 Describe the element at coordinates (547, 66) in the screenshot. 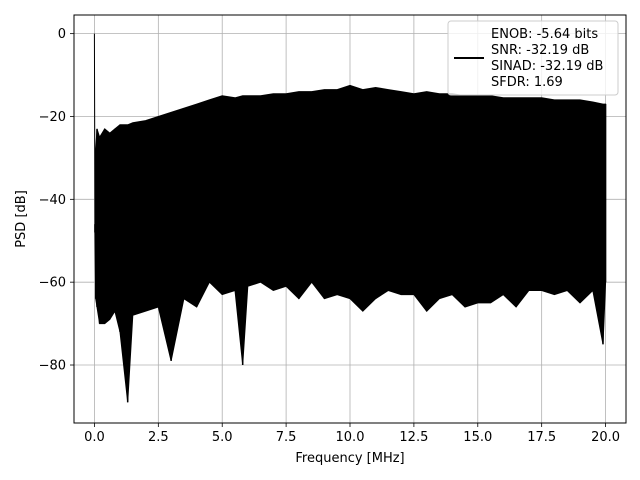

I see `legend-sinad: SINAD: -32.19 dB` at that location.